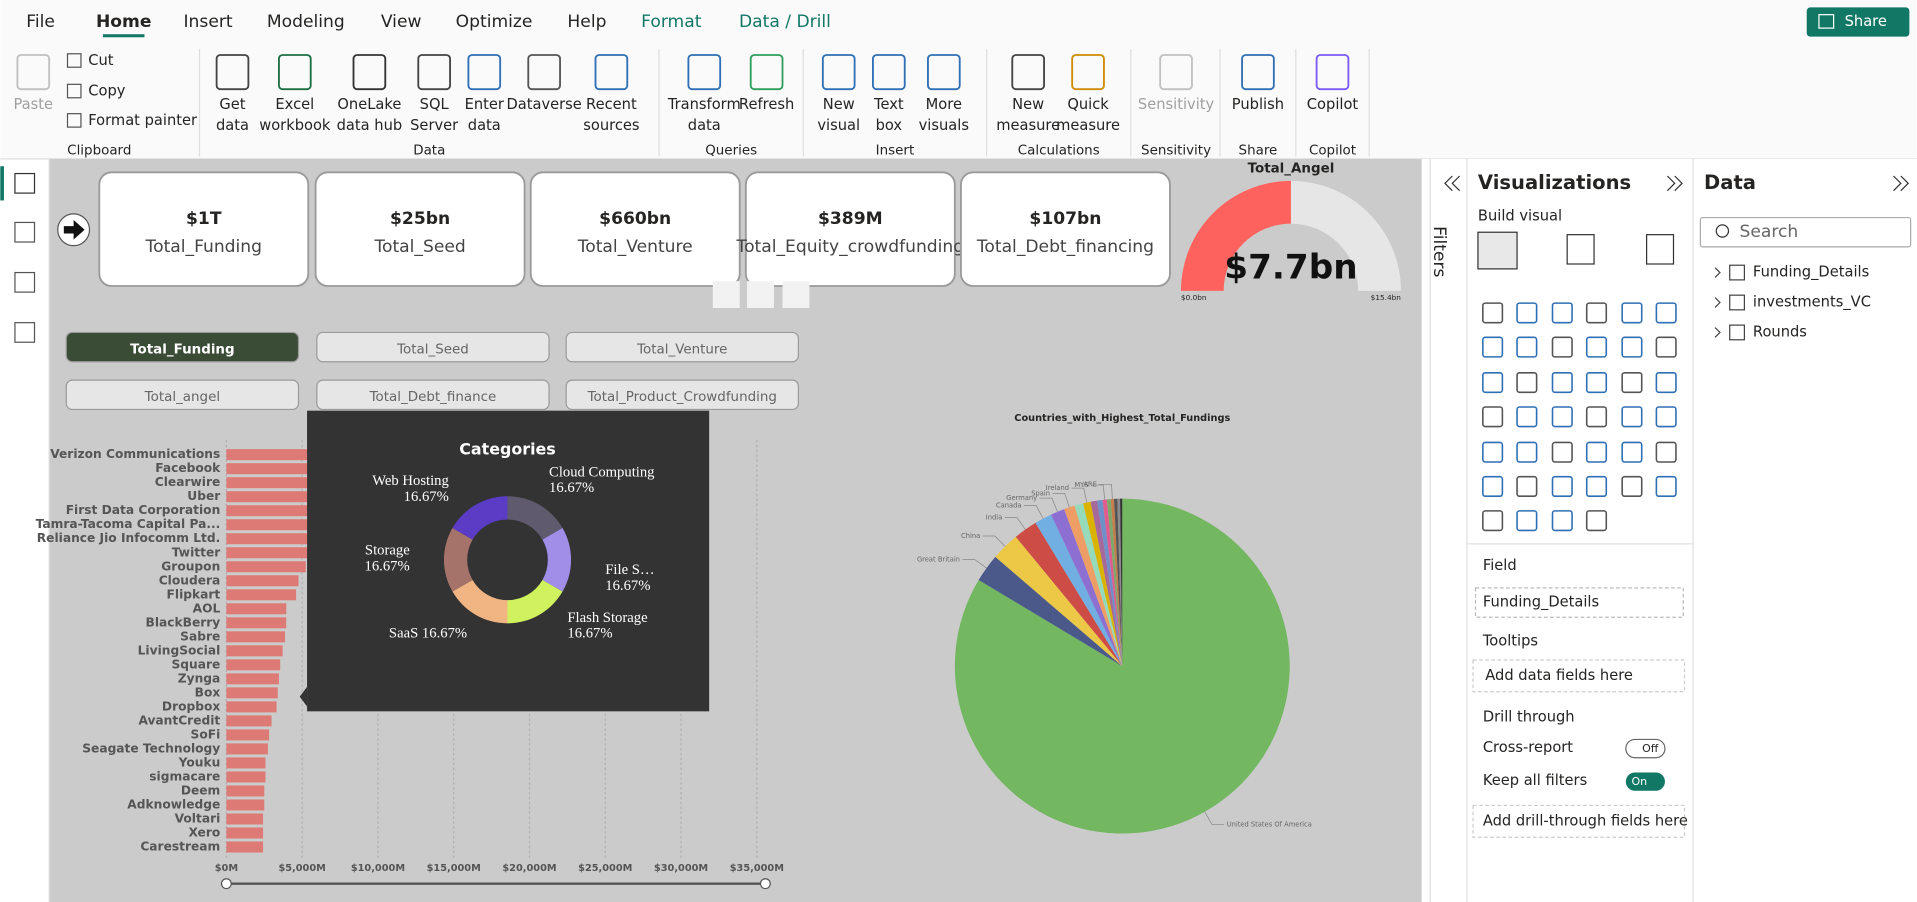 Image resolution: width=1917 pixels, height=902 pixels. What do you see at coordinates (1660, 249) in the screenshot?
I see `analytics-tab` at bounding box center [1660, 249].